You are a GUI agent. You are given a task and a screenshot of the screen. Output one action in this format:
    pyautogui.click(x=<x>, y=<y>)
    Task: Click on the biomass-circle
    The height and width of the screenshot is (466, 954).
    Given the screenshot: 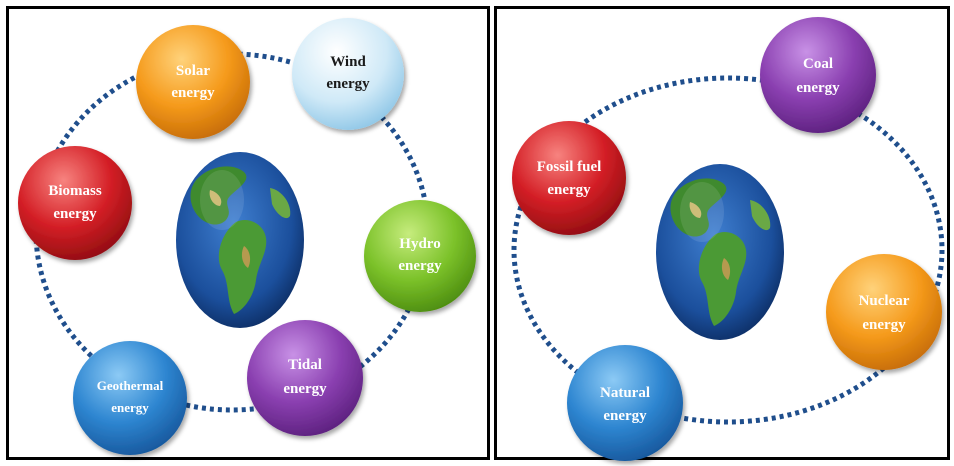 What is the action you would take?
    pyautogui.click(x=75, y=203)
    